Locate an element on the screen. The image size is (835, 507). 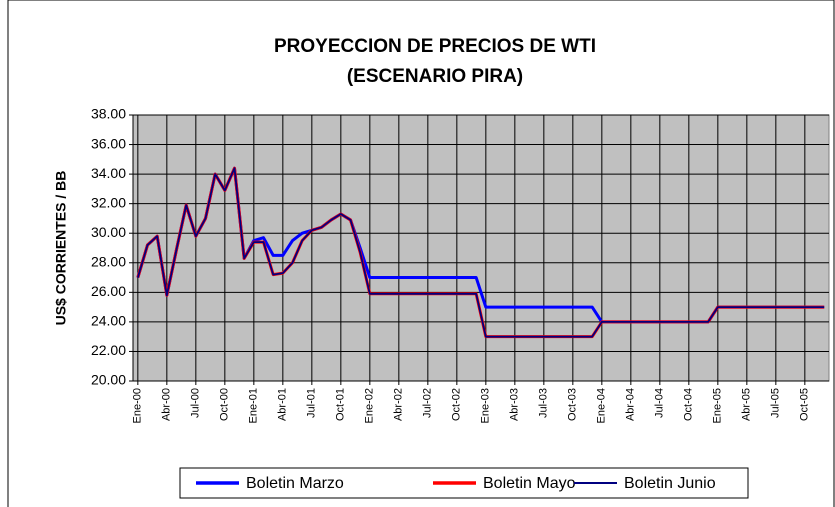
x-tick-label: Jul-01 is located at coordinates (312, 403).